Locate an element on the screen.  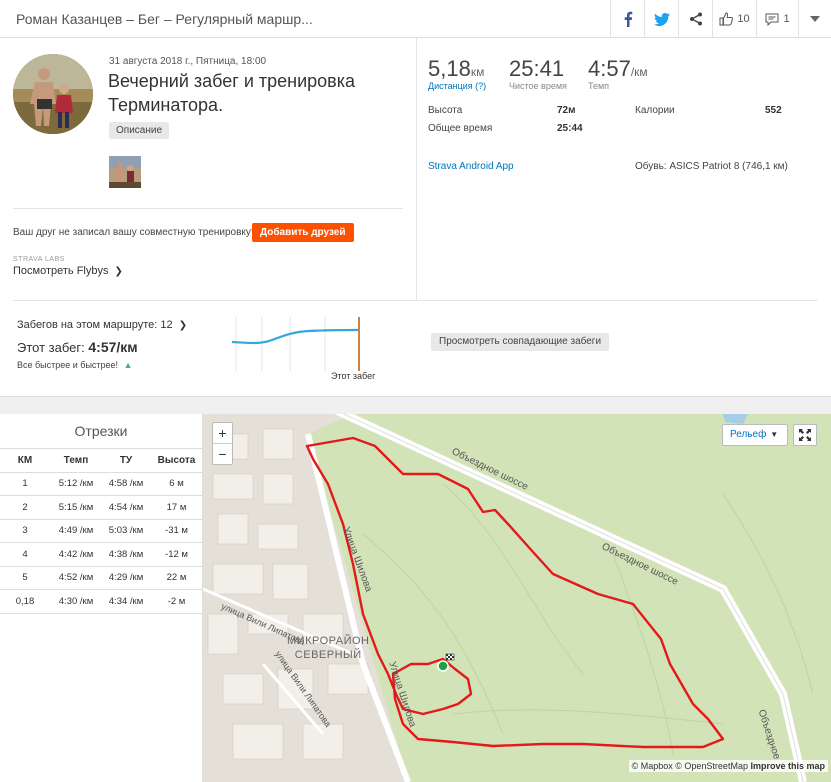
split-gap: 4:29 /км is located at coordinates (126, 578).